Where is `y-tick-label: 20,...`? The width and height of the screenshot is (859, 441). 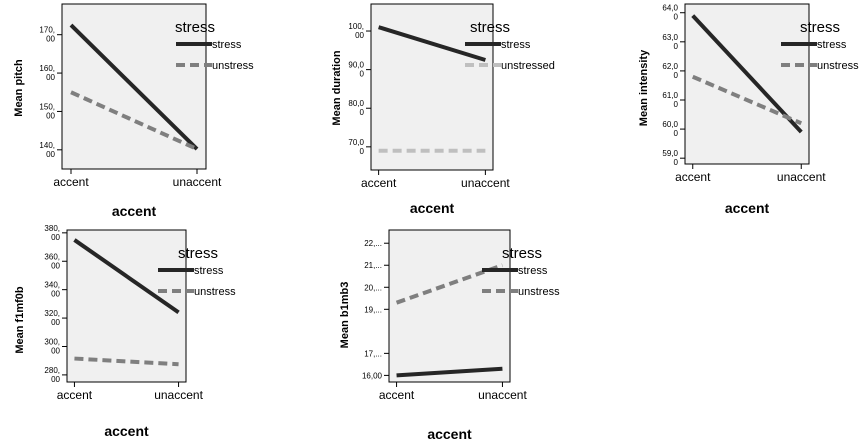 y-tick-label: 20,... is located at coordinates (373, 287).